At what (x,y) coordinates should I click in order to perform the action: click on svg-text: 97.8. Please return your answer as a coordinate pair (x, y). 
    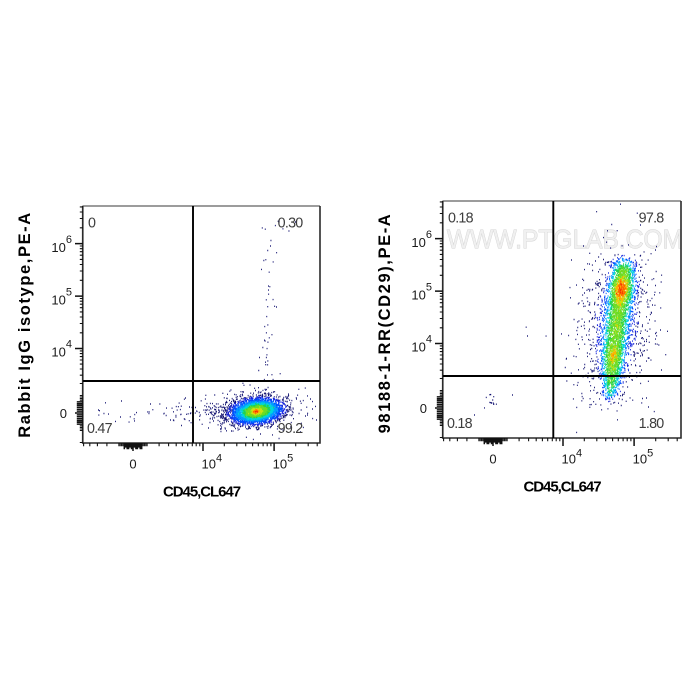
    Looking at the image, I should click on (652, 218).